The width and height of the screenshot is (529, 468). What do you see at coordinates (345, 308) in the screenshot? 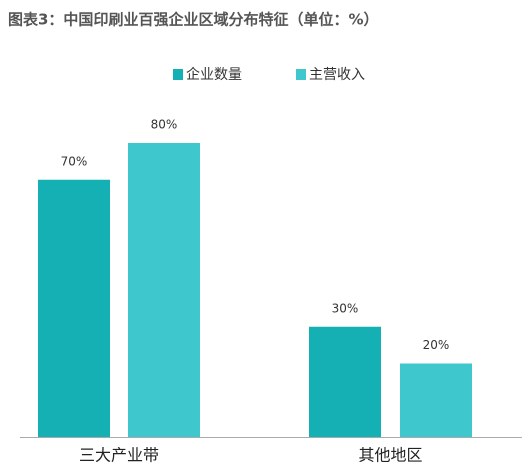
I see `value-label: 30%` at bounding box center [345, 308].